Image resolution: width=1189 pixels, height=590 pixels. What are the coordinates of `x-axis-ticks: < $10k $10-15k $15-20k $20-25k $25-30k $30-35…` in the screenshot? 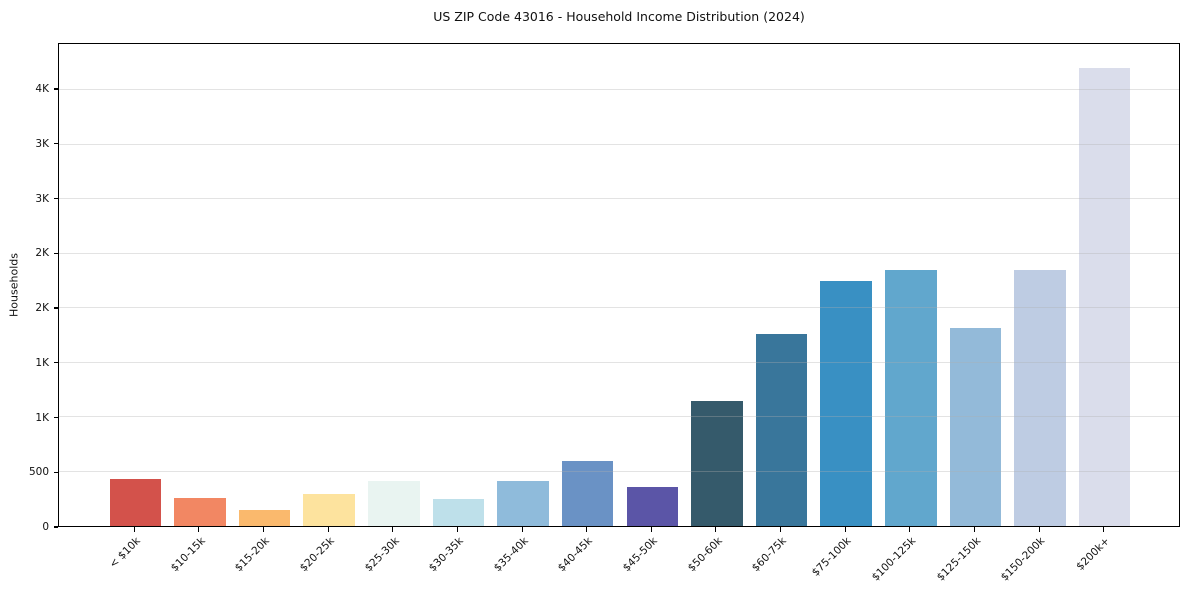 It's located at (619, 558).